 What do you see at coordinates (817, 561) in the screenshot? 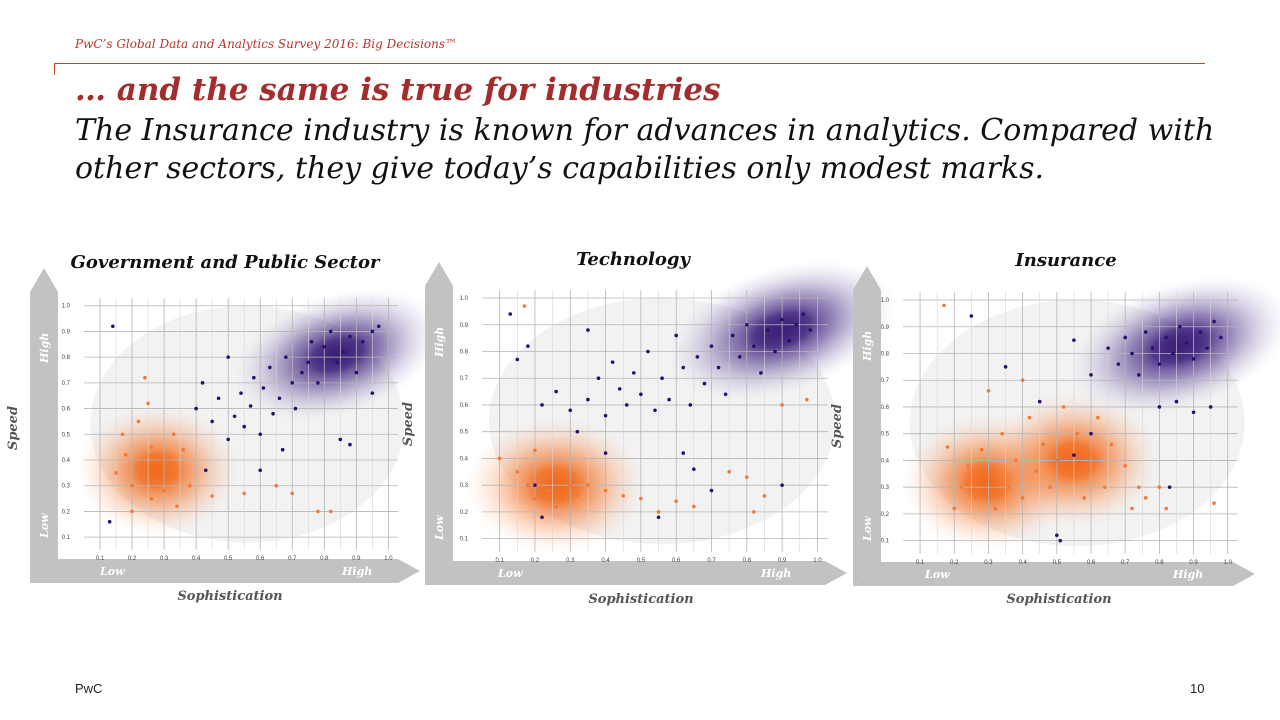
I see `x-tick-label: 1.0` at bounding box center [817, 561].